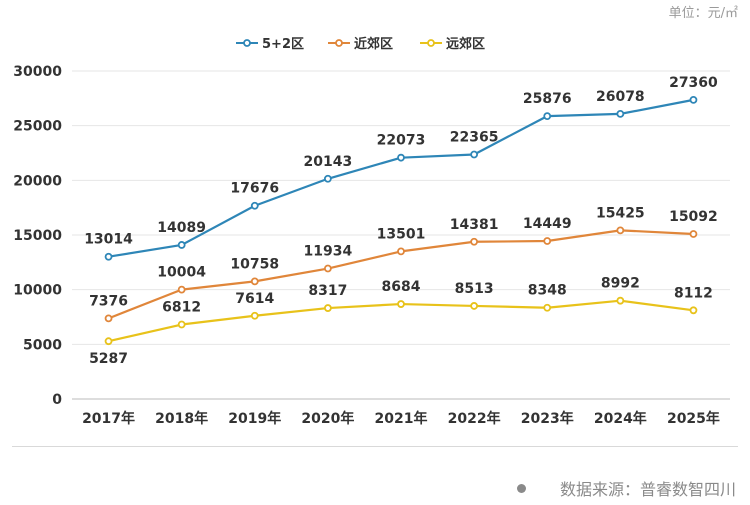  I want to click on y-tick-label: 0, so click(57, 400).